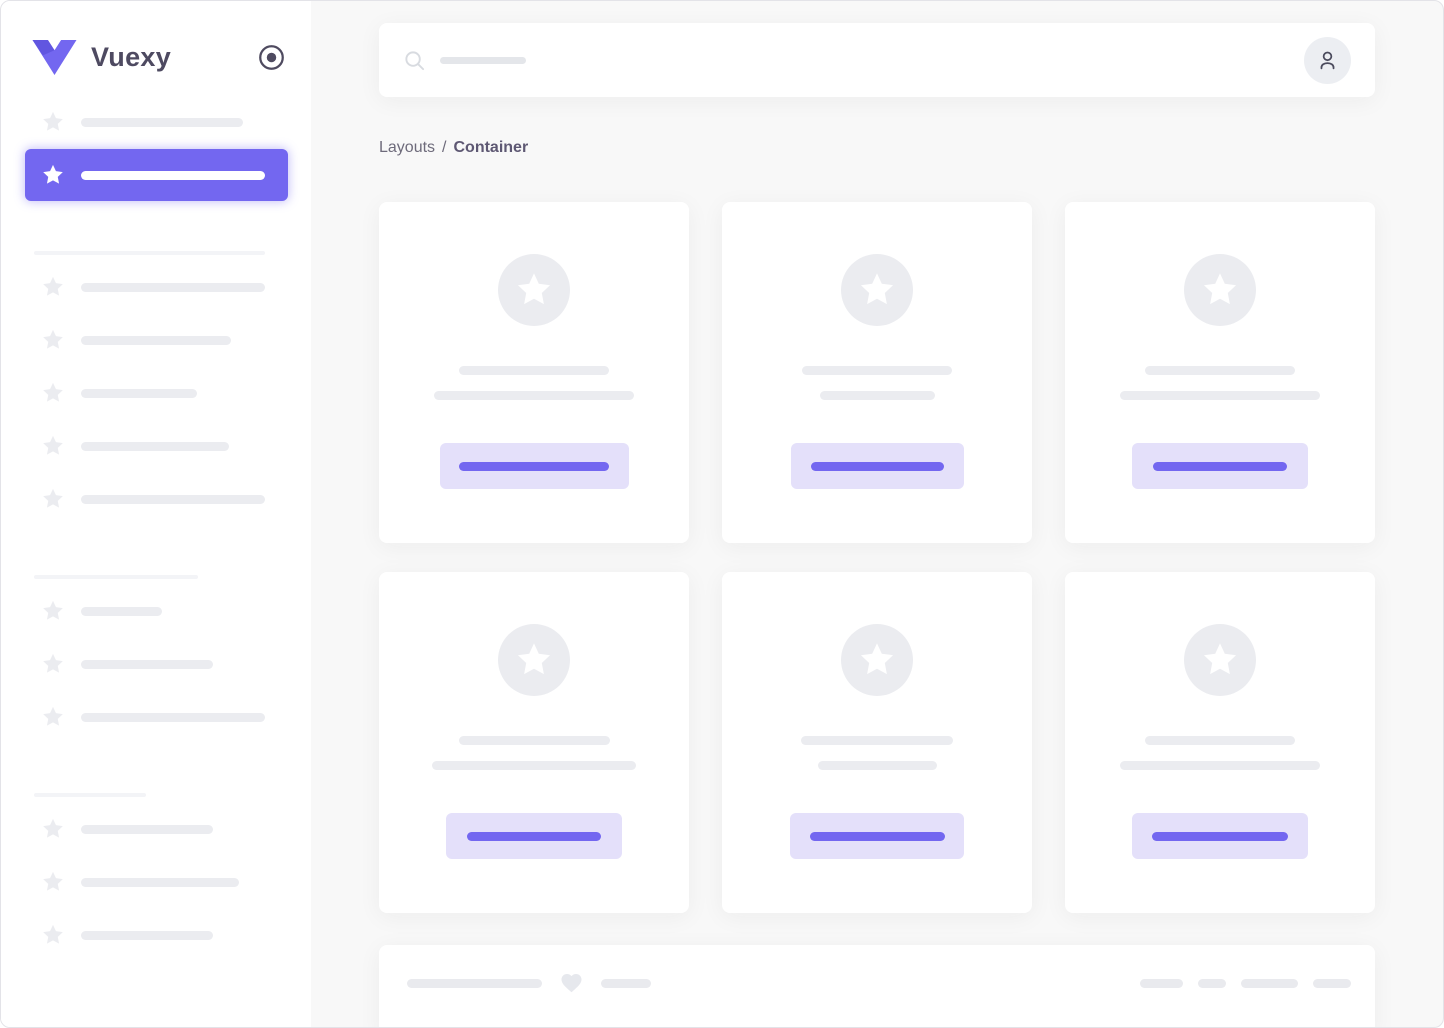  What do you see at coordinates (407, 147) in the screenshot?
I see `breadcrumb-section: Layouts` at bounding box center [407, 147].